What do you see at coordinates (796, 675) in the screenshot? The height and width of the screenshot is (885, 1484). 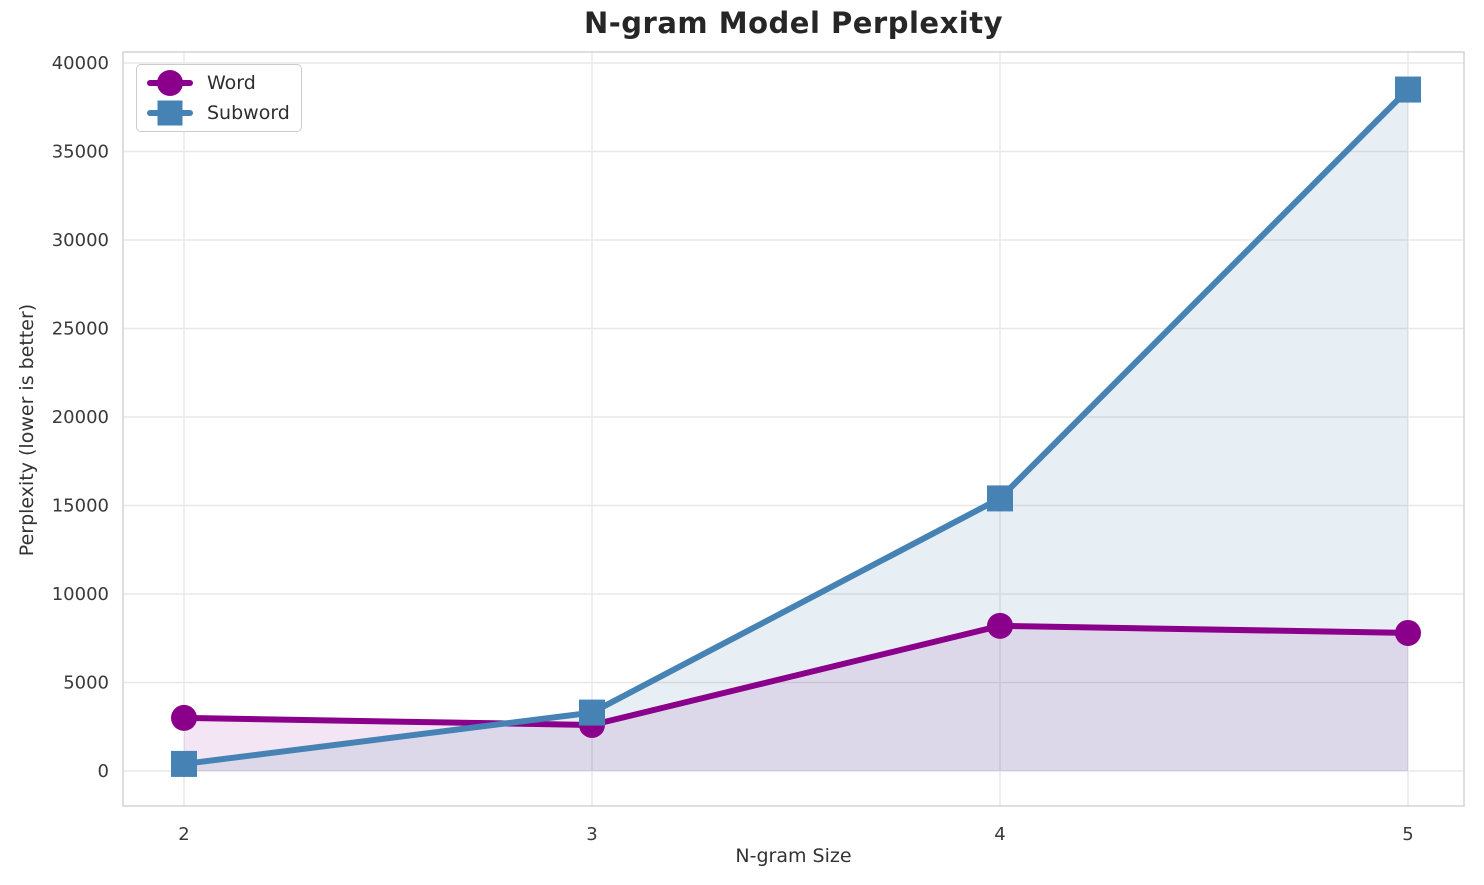 I see `series-line-word` at bounding box center [796, 675].